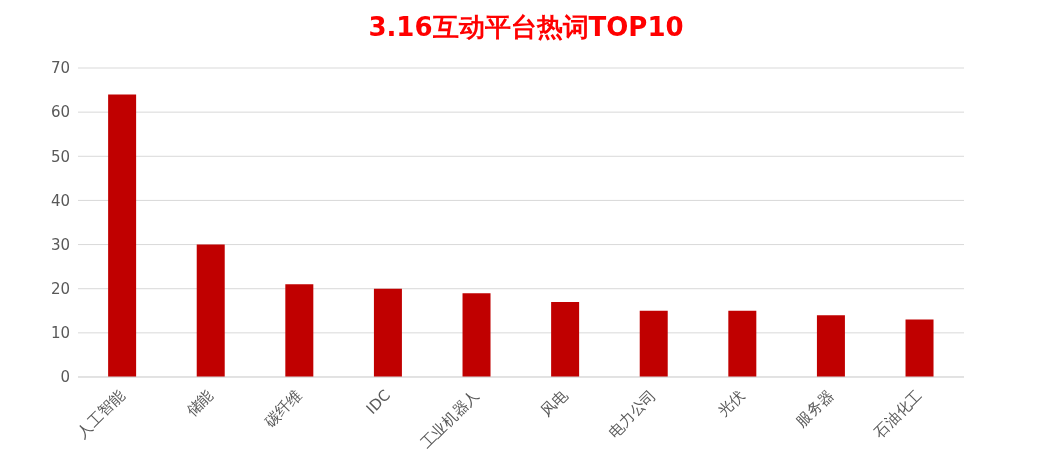 This screenshot has height=475, width=1052. What do you see at coordinates (815, 408) in the screenshot?
I see `x-tick-label: 服务器` at bounding box center [815, 408].